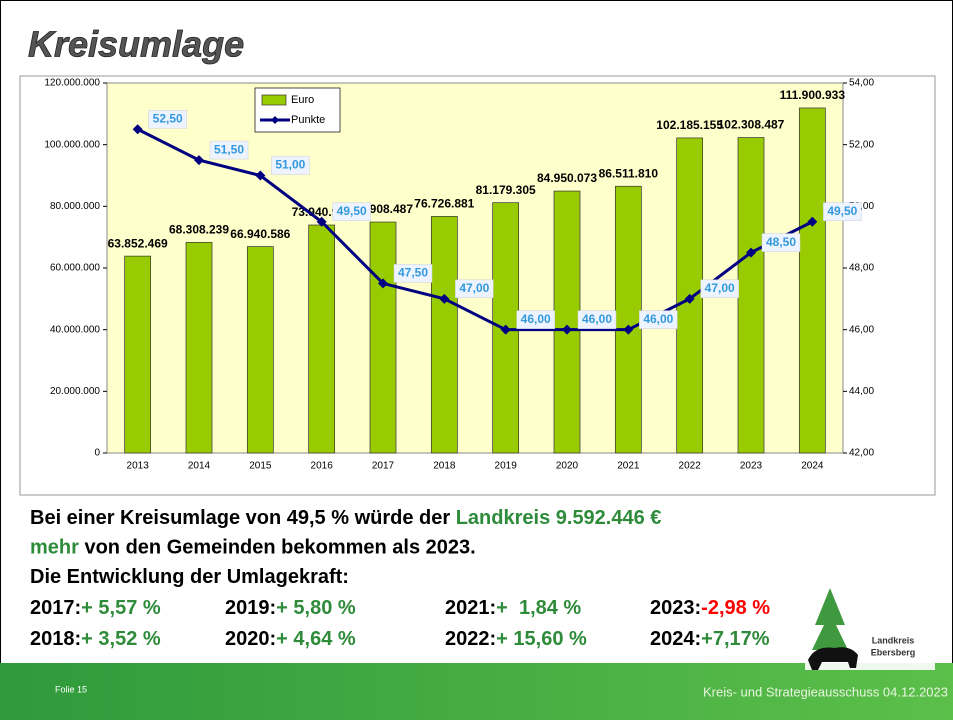  What do you see at coordinates (55, 608) in the screenshot?
I see `growth-year: 2017:` at bounding box center [55, 608].